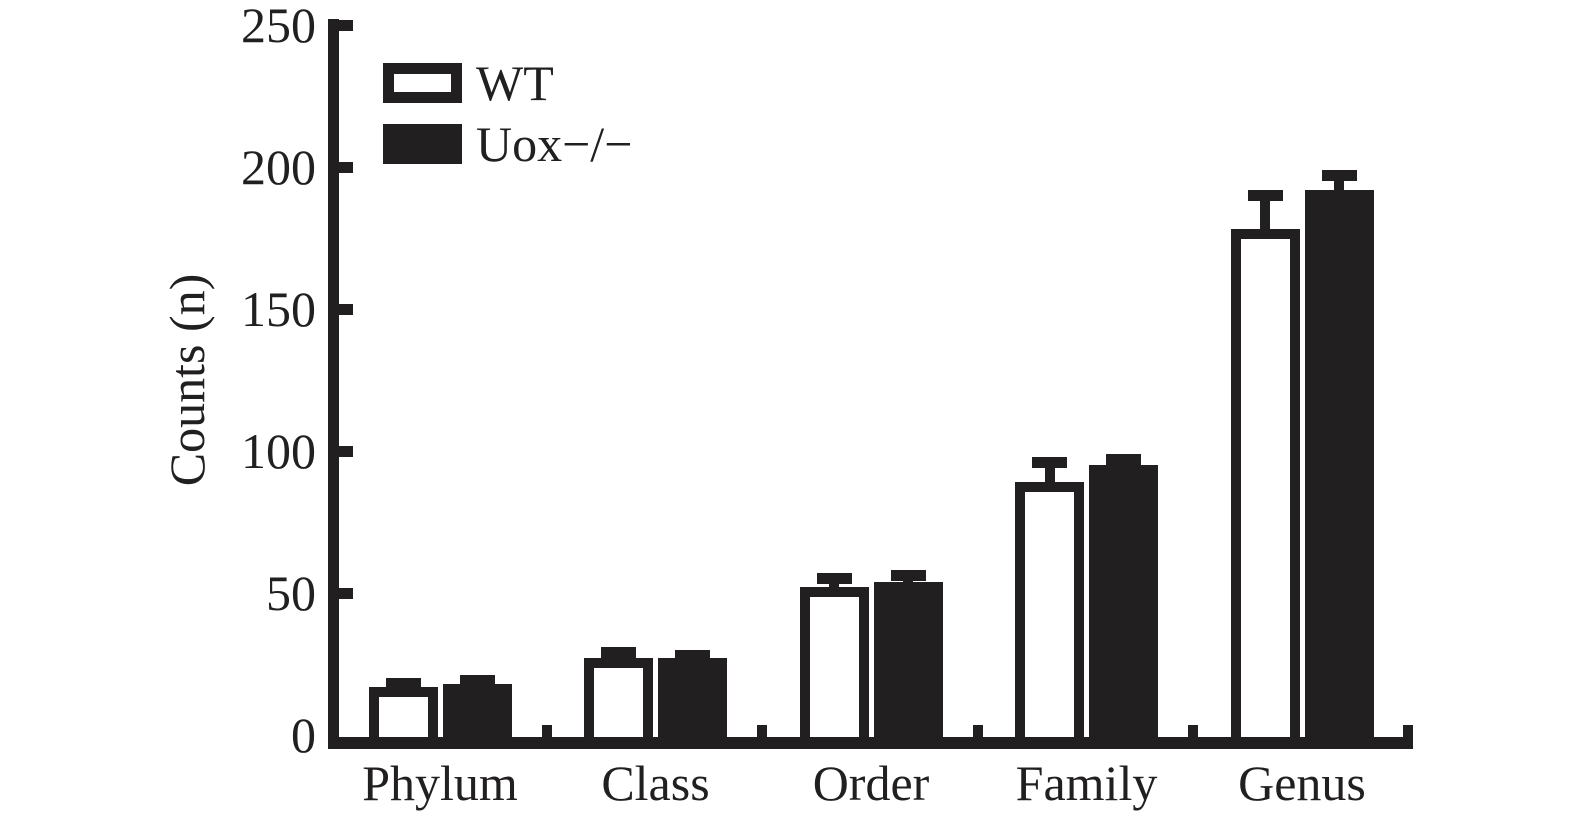 Image resolution: width=1575 pixels, height=816 pixels. What do you see at coordinates (1123, 459) in the screenshot?
I see `errorbar-cap-uox-family` at bounding box center [1123, 459].